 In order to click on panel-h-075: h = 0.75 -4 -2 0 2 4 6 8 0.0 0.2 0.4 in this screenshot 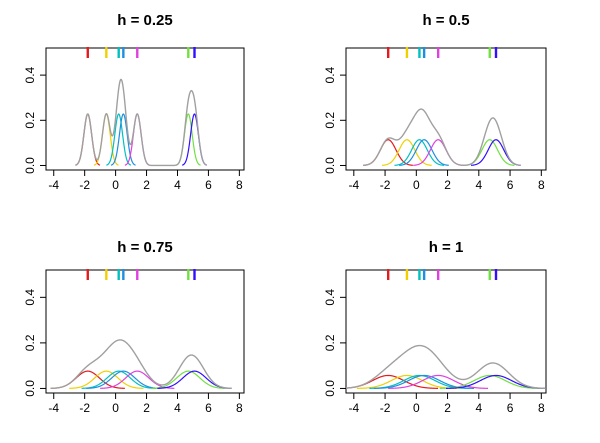, I will do `click(134, 327)`.